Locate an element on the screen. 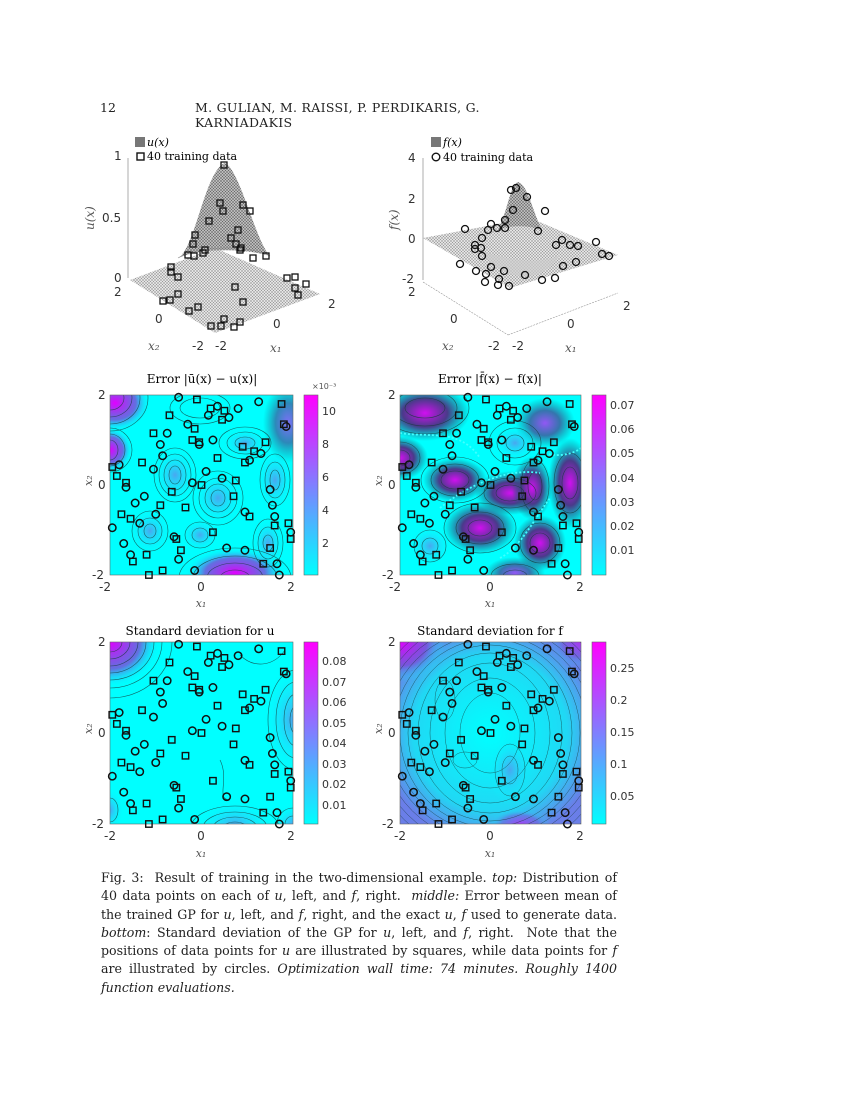 The height and width of the screenshot is (1100, 850). colorbar-multiplier: ×10⁻³ is located at coordinates (324, 386).